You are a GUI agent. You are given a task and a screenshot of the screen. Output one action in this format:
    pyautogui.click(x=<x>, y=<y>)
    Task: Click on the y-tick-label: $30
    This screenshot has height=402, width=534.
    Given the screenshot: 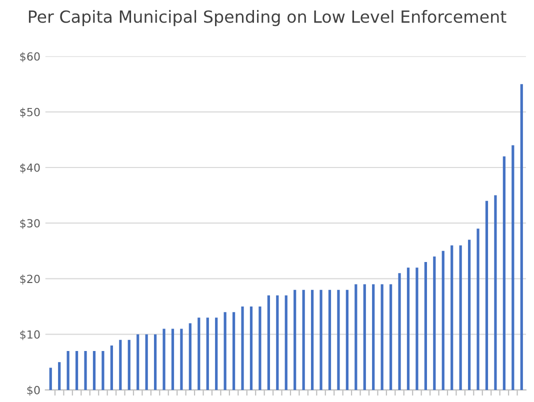 What is the action you would take?
    pyautogui.click(x=30, y=223)
    